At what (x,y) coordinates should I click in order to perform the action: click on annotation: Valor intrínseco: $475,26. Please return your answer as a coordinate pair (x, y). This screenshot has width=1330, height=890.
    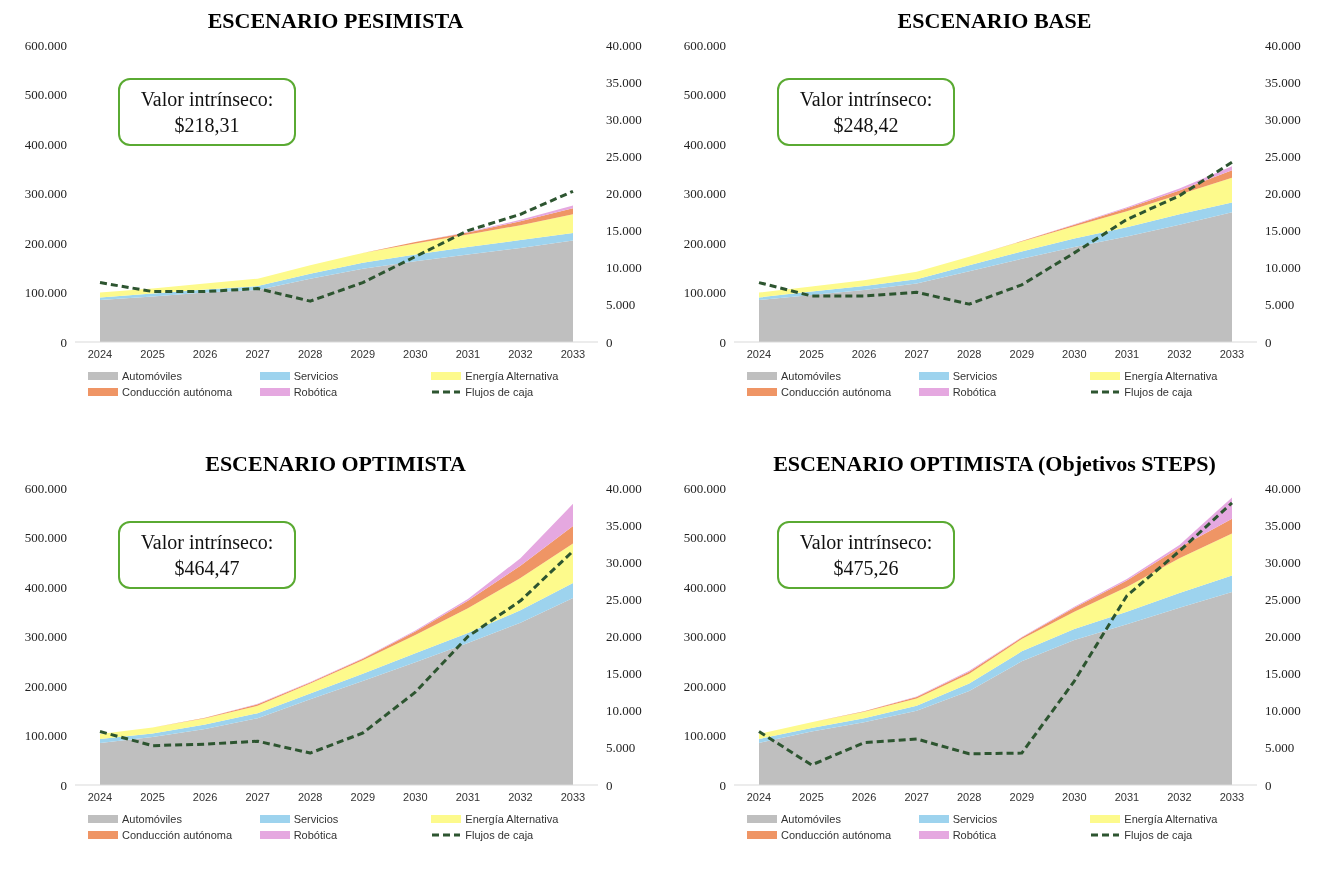
    Looking at the image, I should click on (866, 555).